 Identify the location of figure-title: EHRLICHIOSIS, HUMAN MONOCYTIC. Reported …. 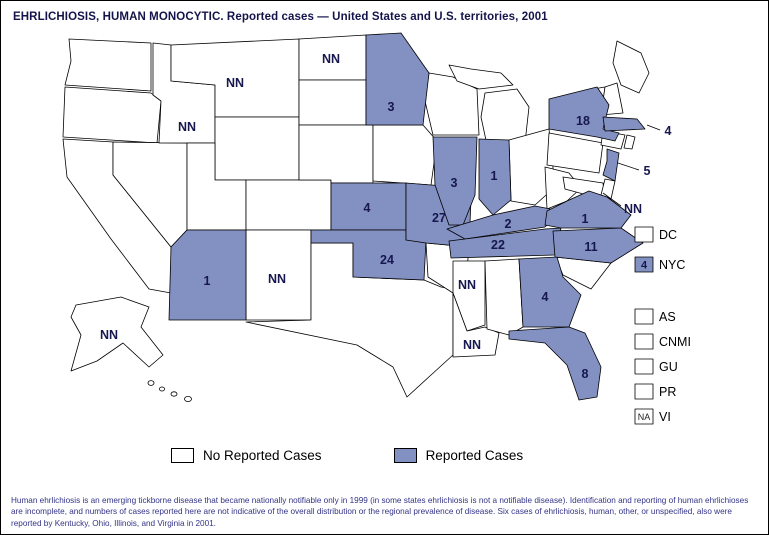
(280, 17).